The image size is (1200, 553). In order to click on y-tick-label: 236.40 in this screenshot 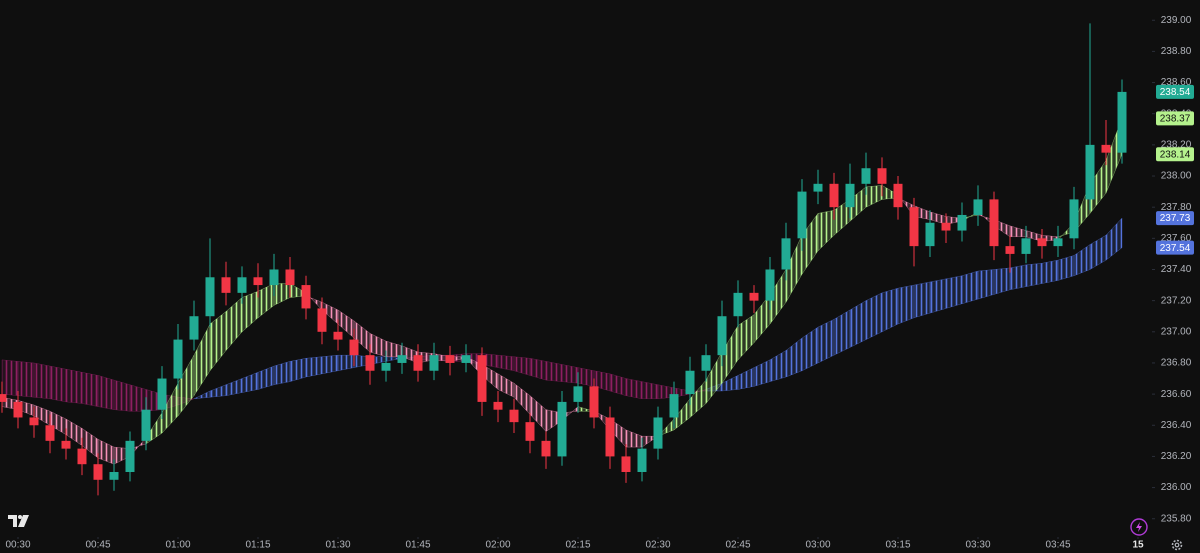, I will do `click(1176, 425)`.